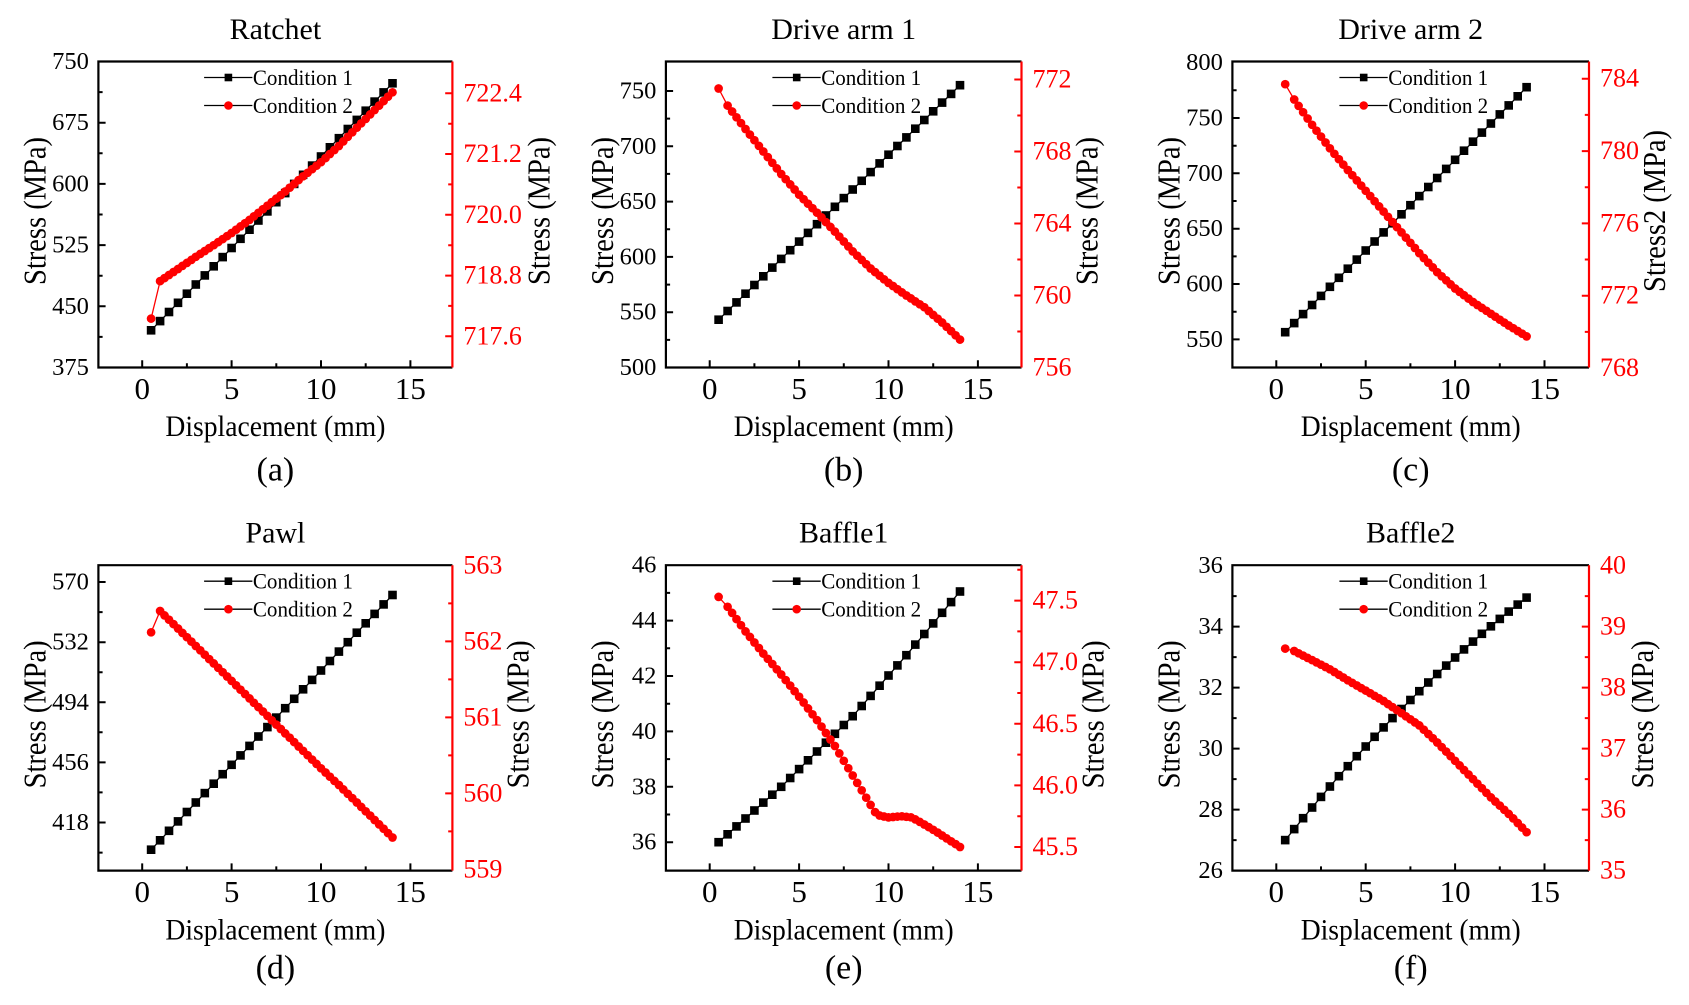 This screenshot has width=1689, height=1005. Describe the element at coordinates (482, 792) in the screenshot. I see `svg-text: 560` at that location.